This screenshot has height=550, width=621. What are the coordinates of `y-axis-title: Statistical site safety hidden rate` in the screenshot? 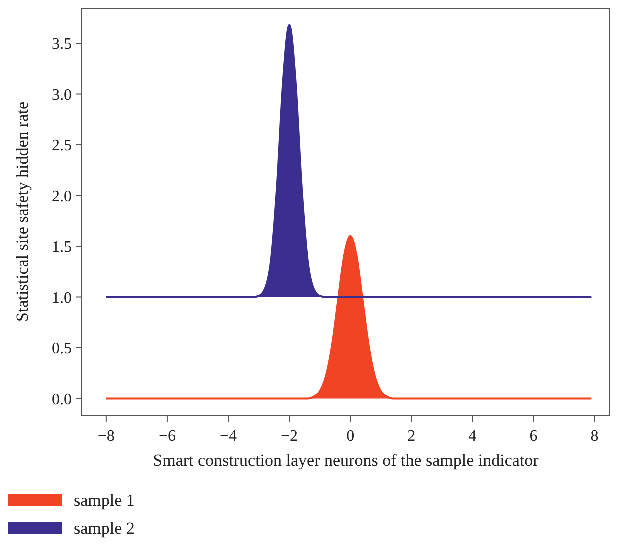 It's located at (22, 212).